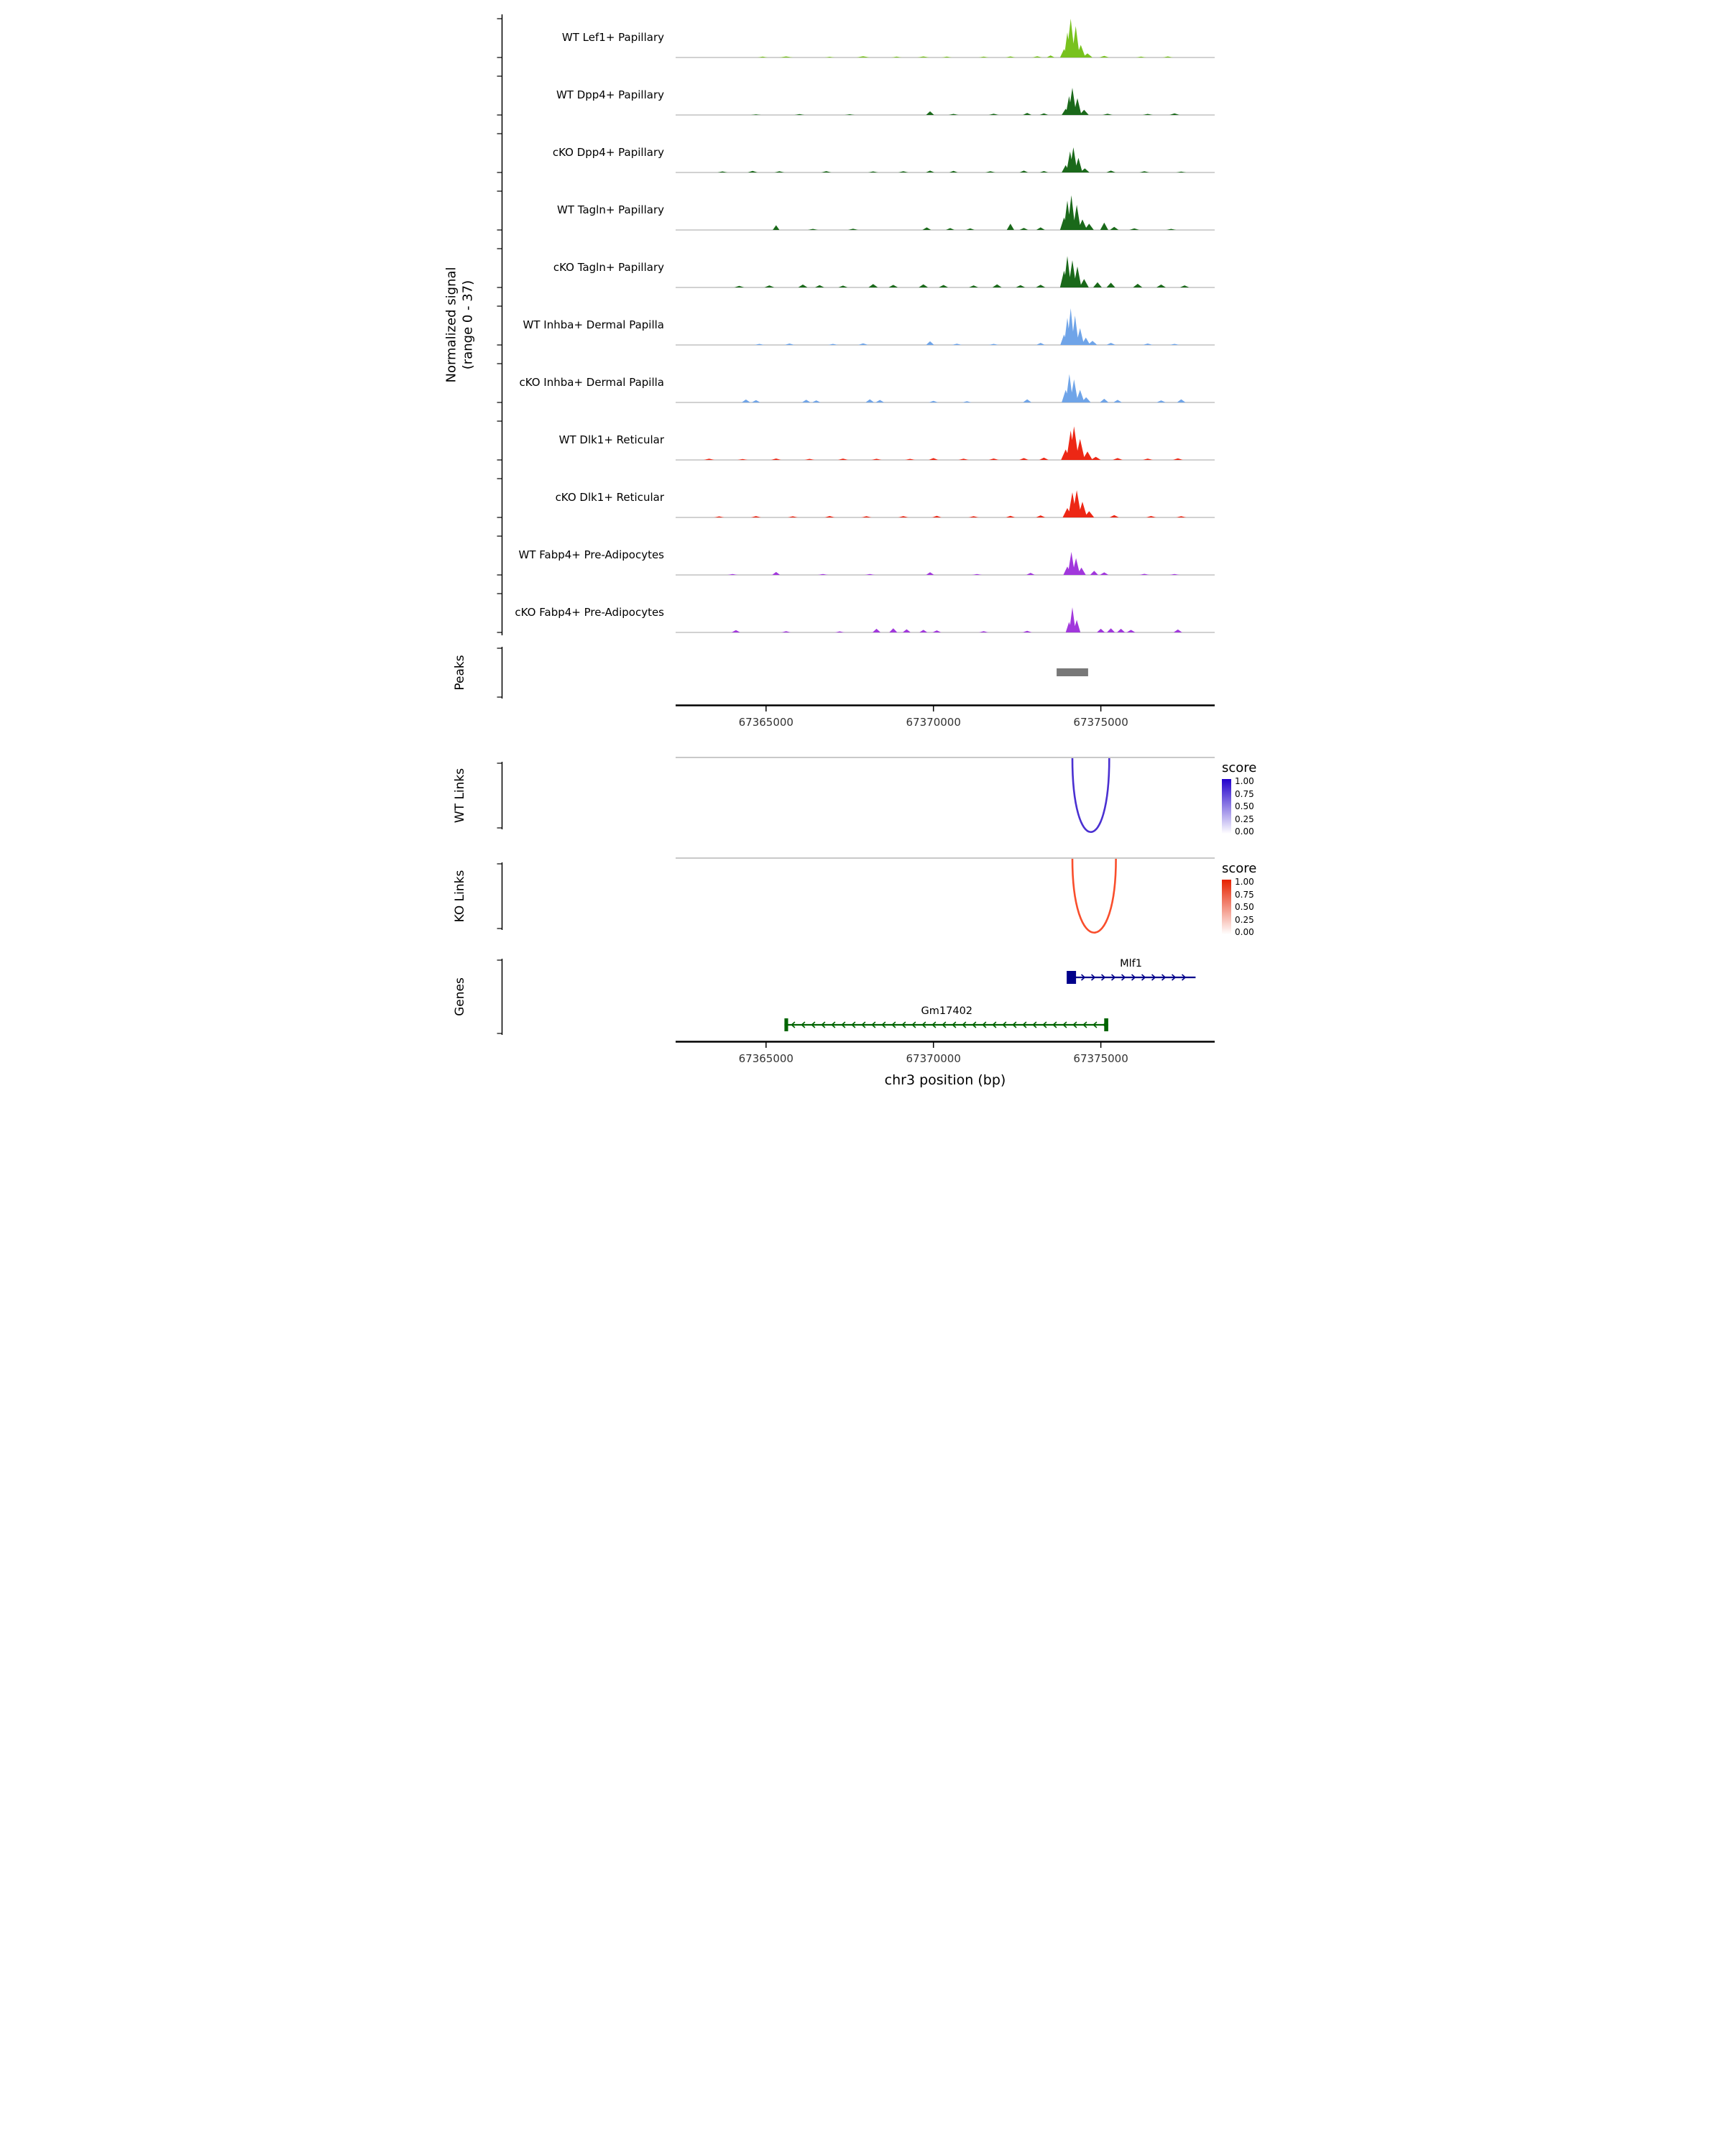 The height and width of the screenshot is (2156, 1725). I want to click on signal-track-row: WT Fabp4+ Pre-Adipocytes, so click(859, 555).